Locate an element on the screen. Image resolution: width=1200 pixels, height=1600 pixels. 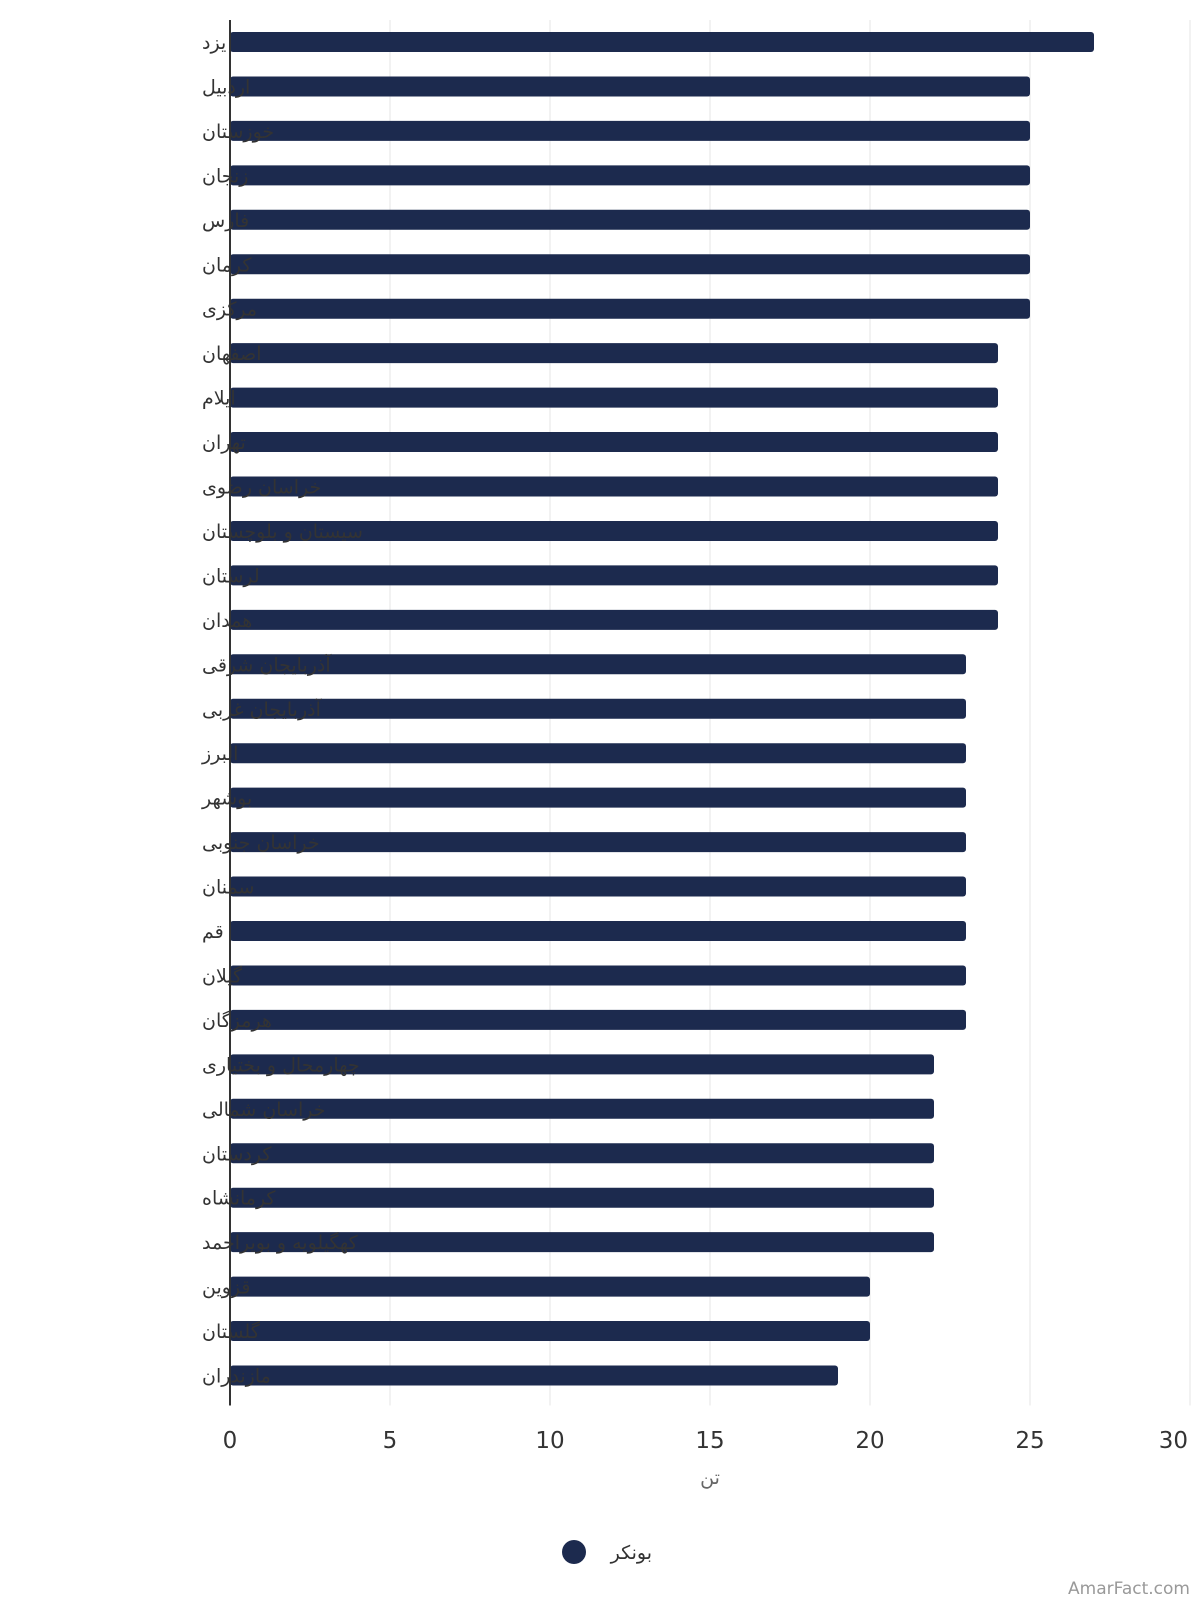
x-tick-labels: 0 5 10 15 20 25 30 is located at coordinates (705, 1441).